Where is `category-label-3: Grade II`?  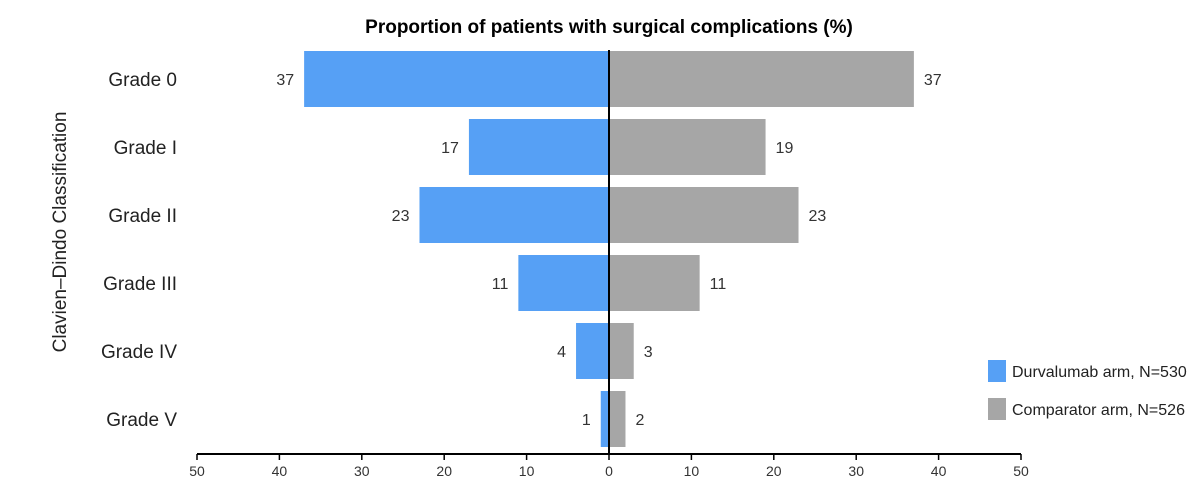
category-label-3: Grade II is located at coordinates (142, 216).